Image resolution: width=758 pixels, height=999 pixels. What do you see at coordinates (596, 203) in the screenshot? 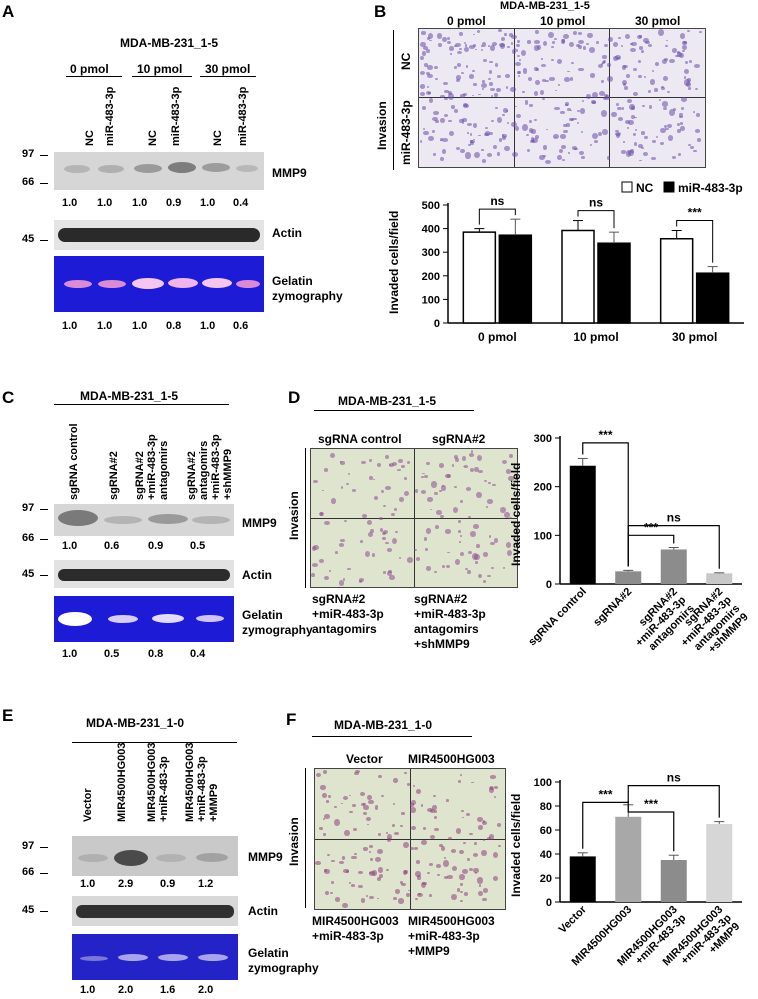
I see `significance-label: ns` at bounding box center [596, 203].